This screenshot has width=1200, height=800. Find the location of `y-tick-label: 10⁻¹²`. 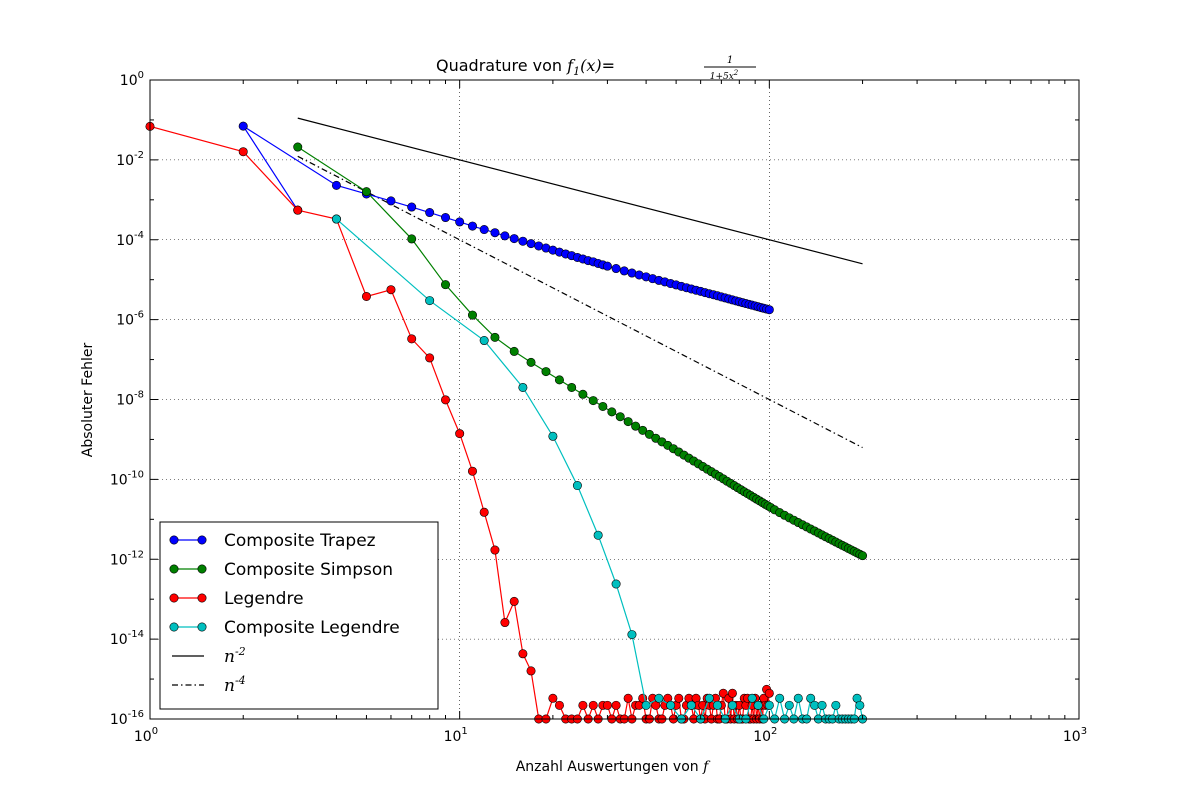

y-tick-label: 10⁻¹² is located at coordinates (127, 558).